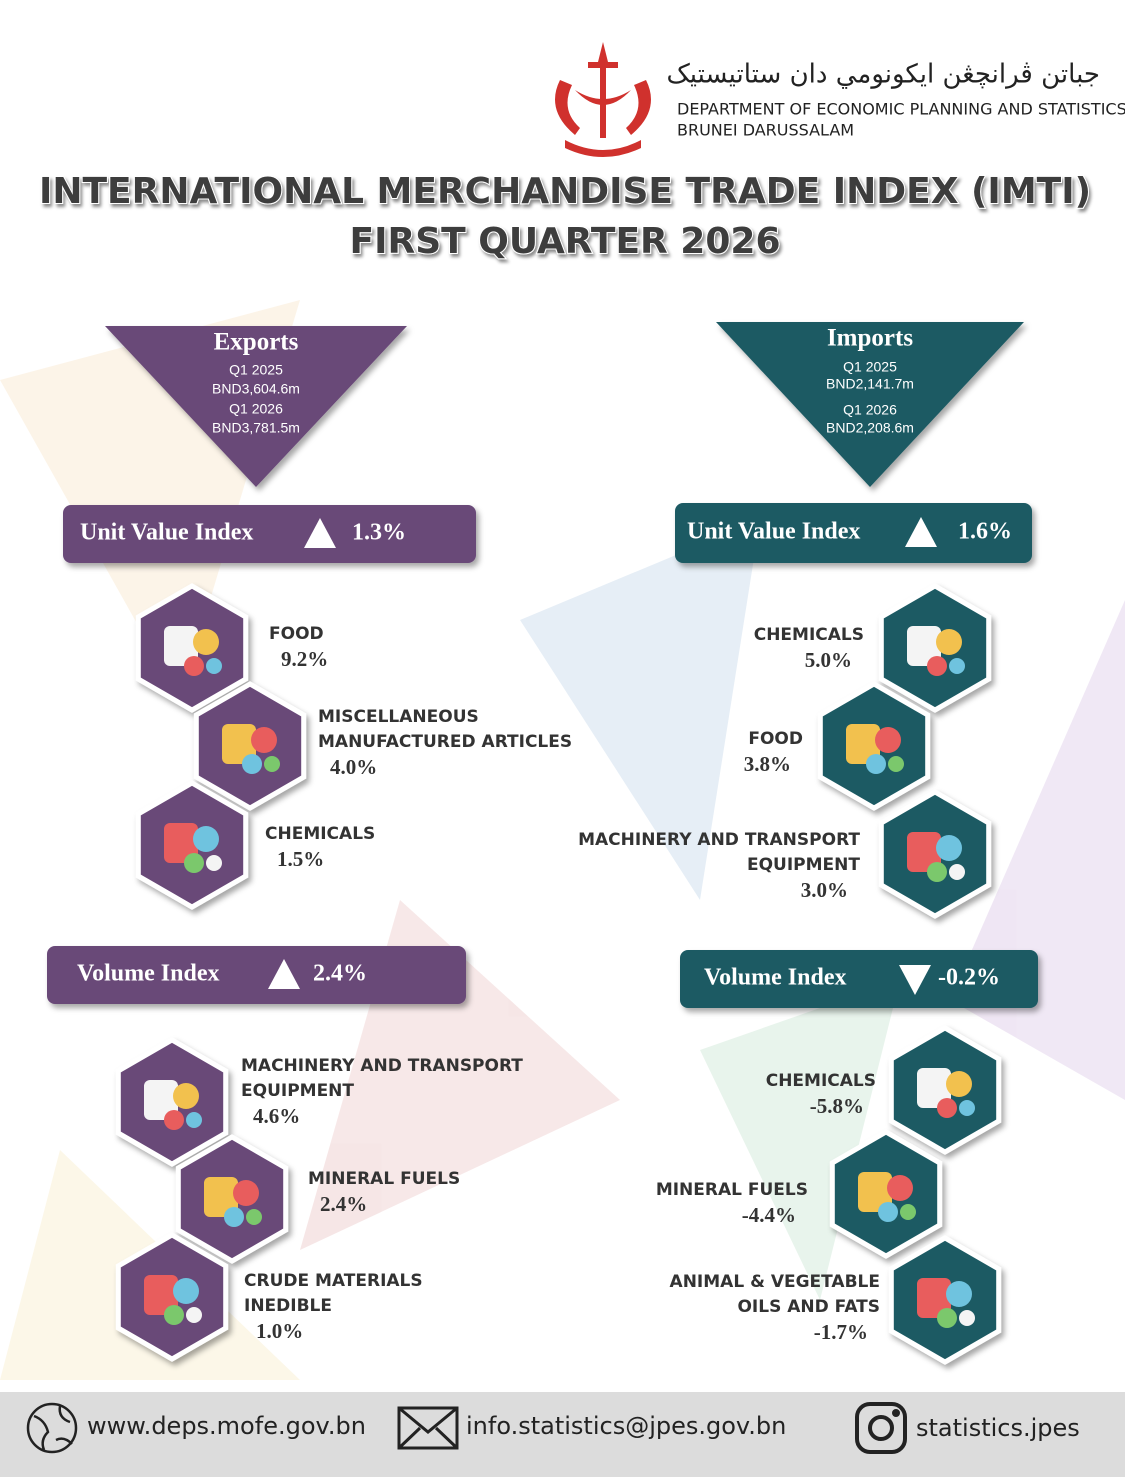 The image size is (1125, 1477). Describe the element at coordinates (398, 717) in the screenshot. I see `item-label: MISCELLANEOUS` at that location.